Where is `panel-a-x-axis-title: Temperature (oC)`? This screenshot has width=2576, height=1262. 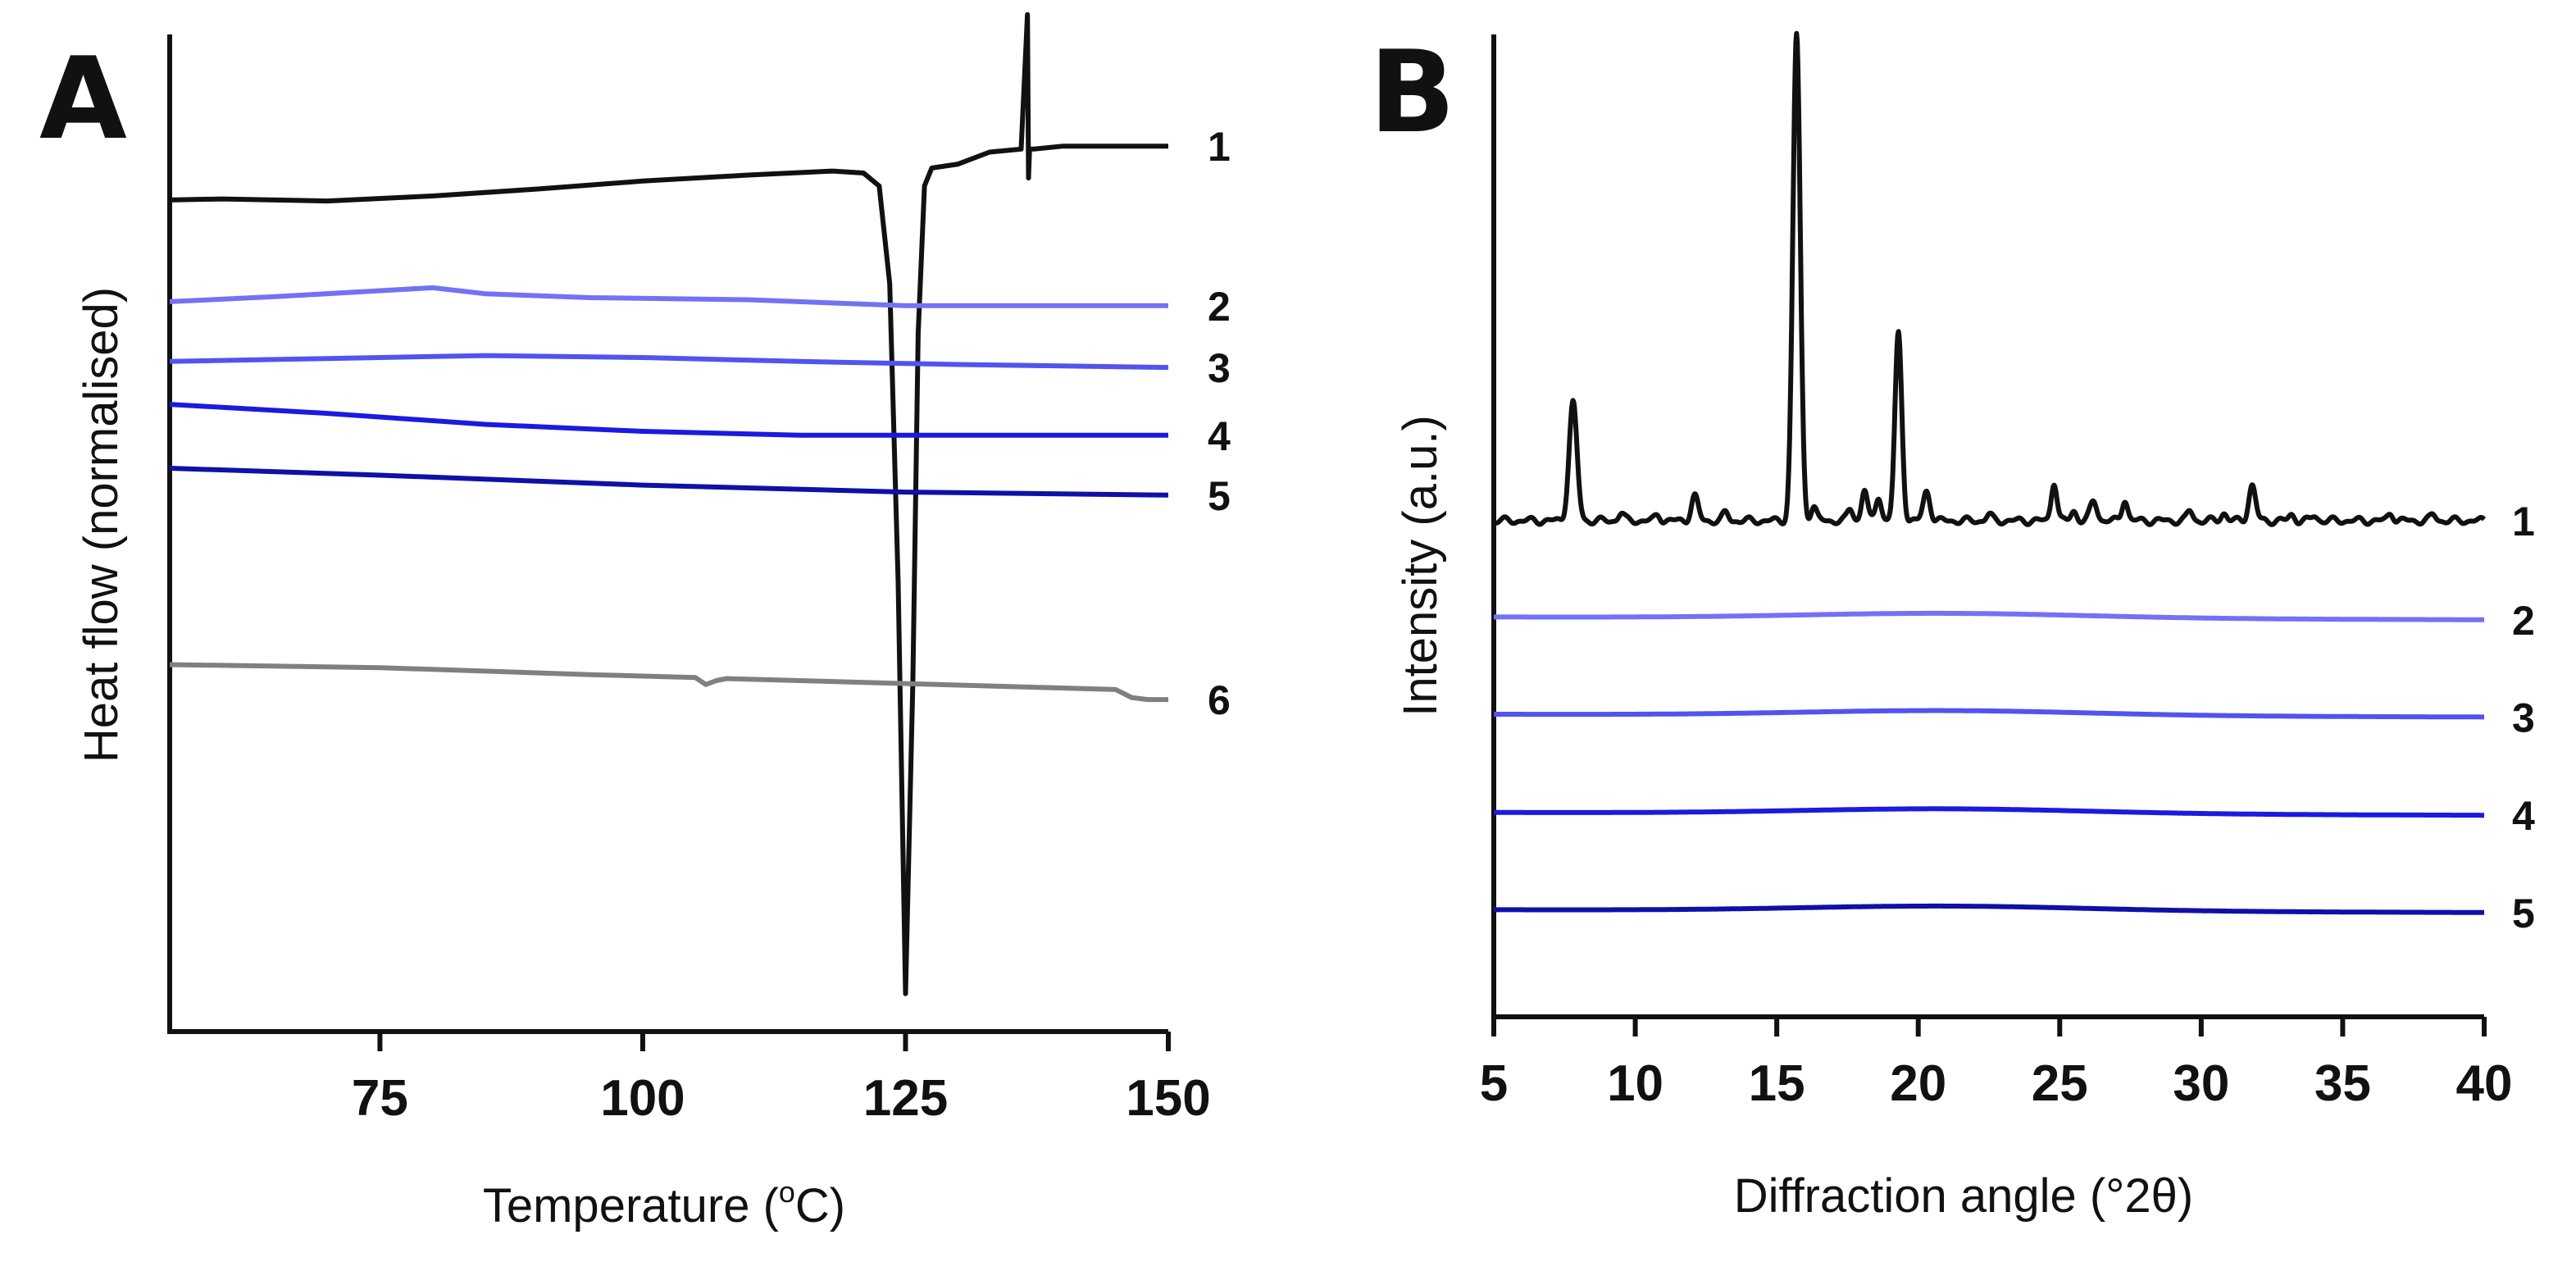
panel-a-x-axis-title: Temperature (oC) is located at coordinates (664, 1203).